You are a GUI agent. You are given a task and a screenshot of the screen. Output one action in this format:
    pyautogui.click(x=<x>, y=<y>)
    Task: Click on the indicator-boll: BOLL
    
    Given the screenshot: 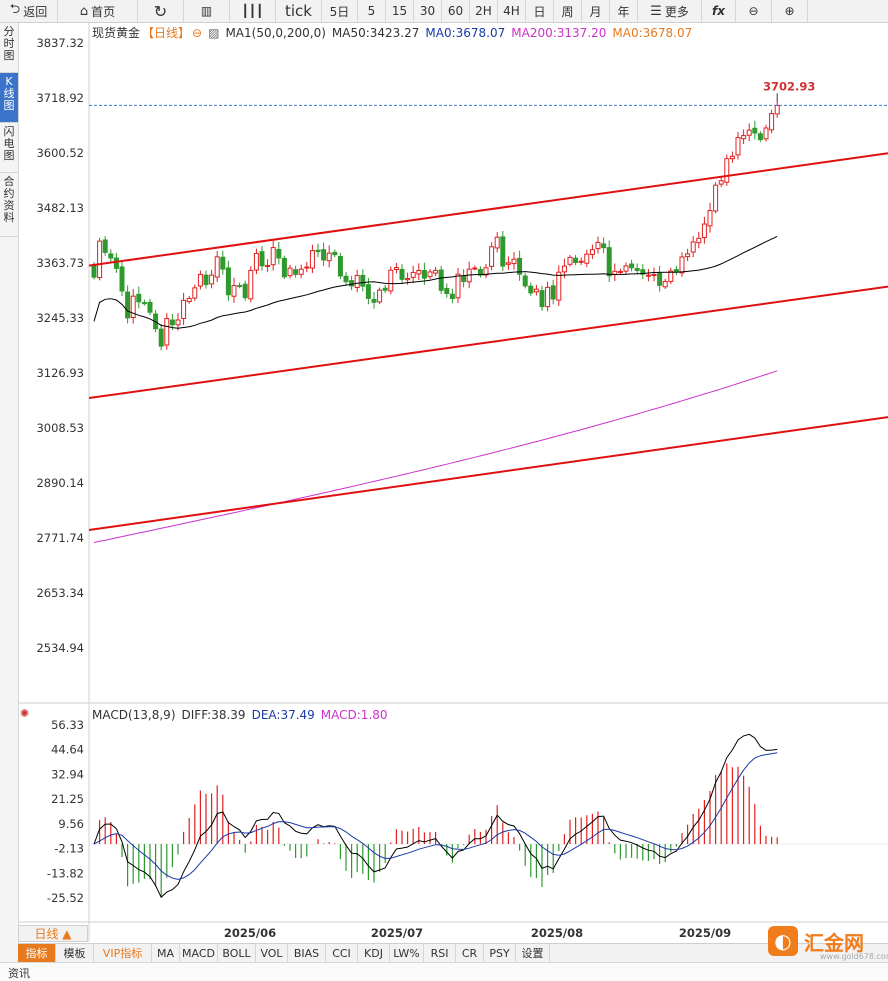 What is the action you would take?
    pyautogui.click(x=237, y=953)
    